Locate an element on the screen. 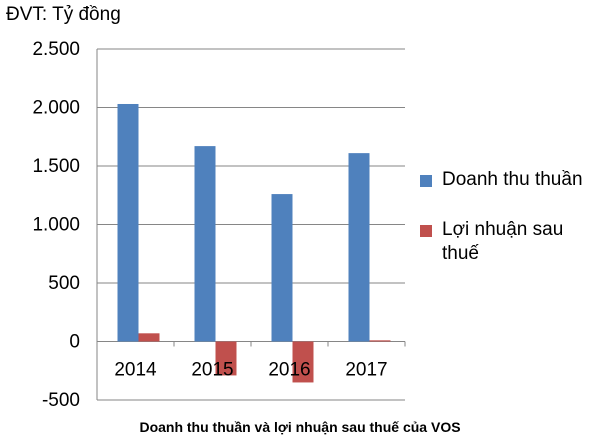 The height and width of the screenshot is (447, 600). legend-label-revenue: Doanh thu thuần is located at coordinates (512, 179).